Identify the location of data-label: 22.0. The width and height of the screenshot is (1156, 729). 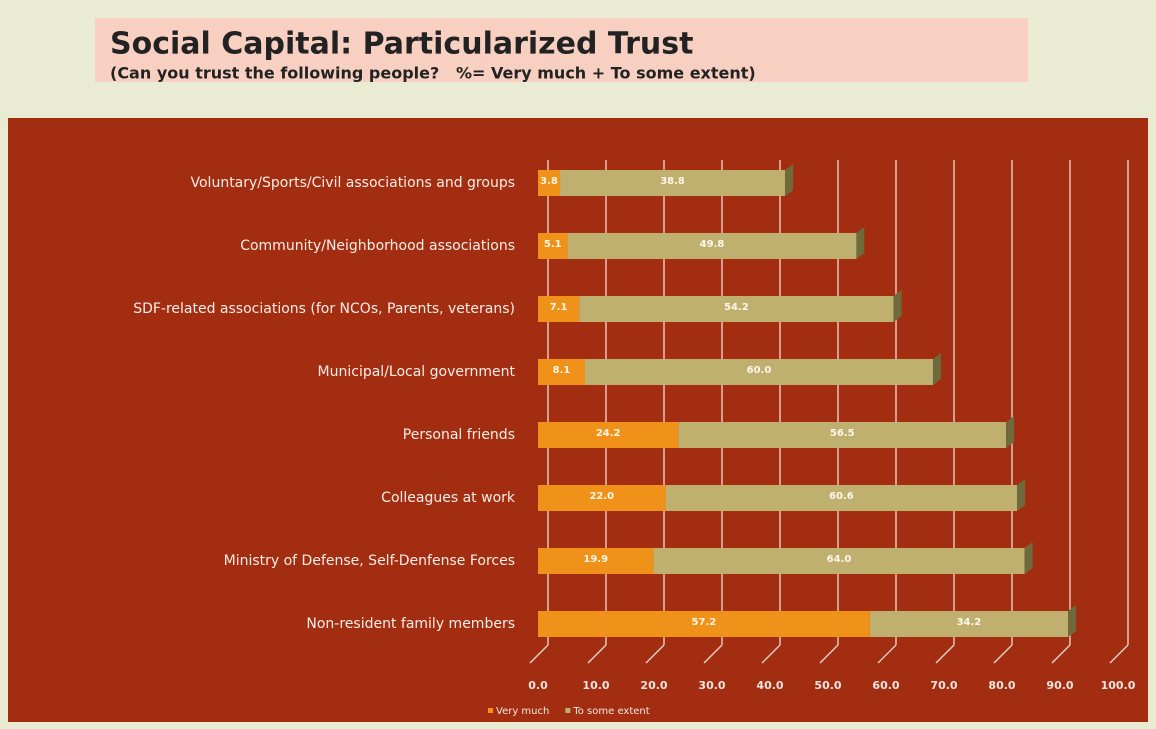
(601, 496).